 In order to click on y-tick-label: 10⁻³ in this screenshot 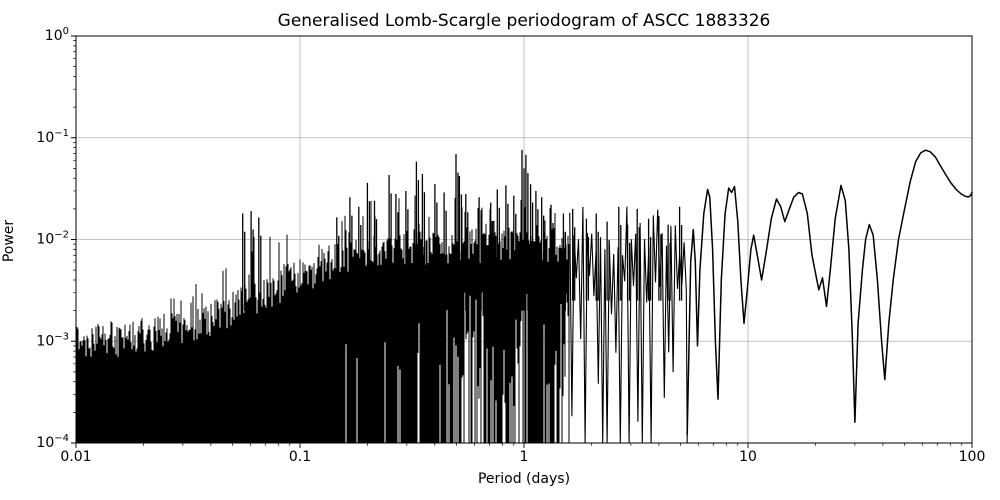, I will do `click(52, 340)`.